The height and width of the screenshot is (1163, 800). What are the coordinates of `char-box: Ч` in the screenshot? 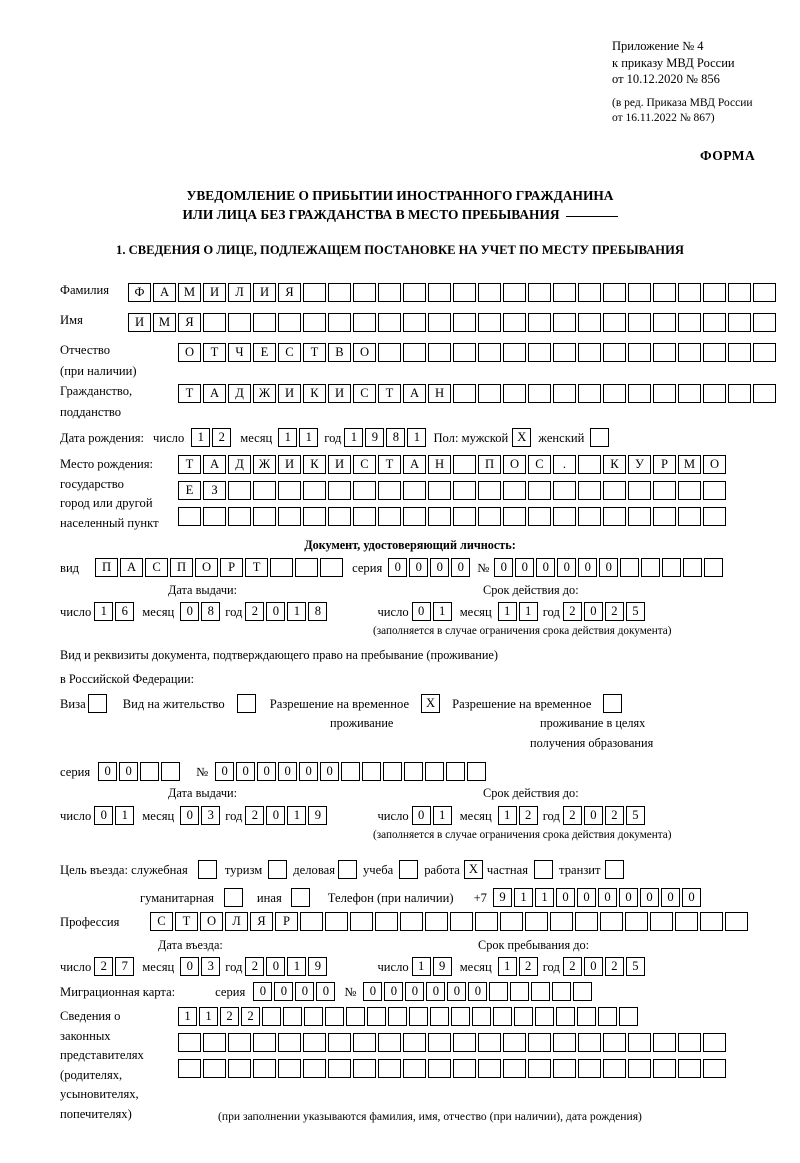 It's located at (239, 352).